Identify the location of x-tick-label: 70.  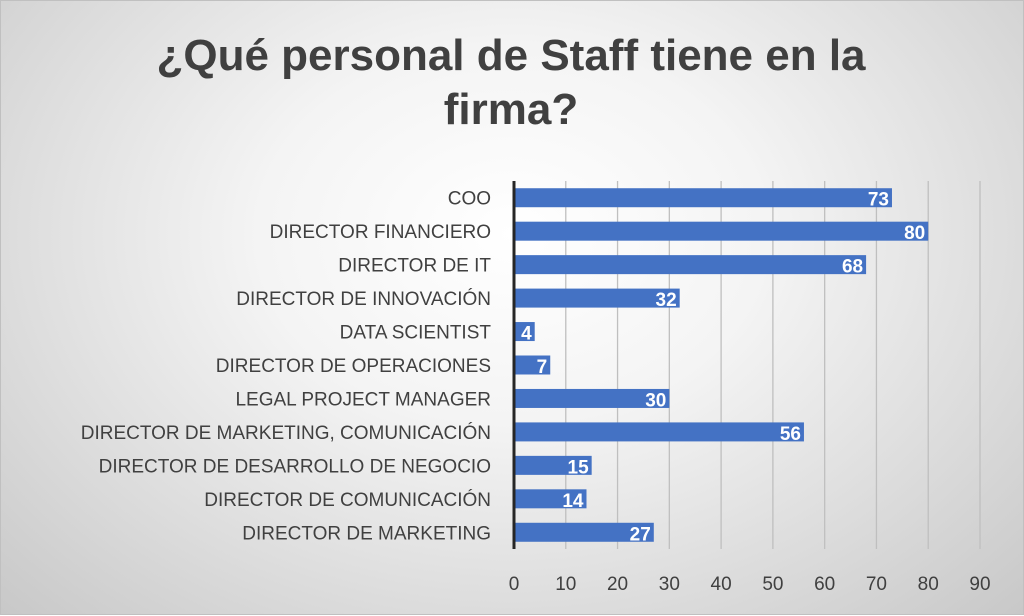
(876, 584).